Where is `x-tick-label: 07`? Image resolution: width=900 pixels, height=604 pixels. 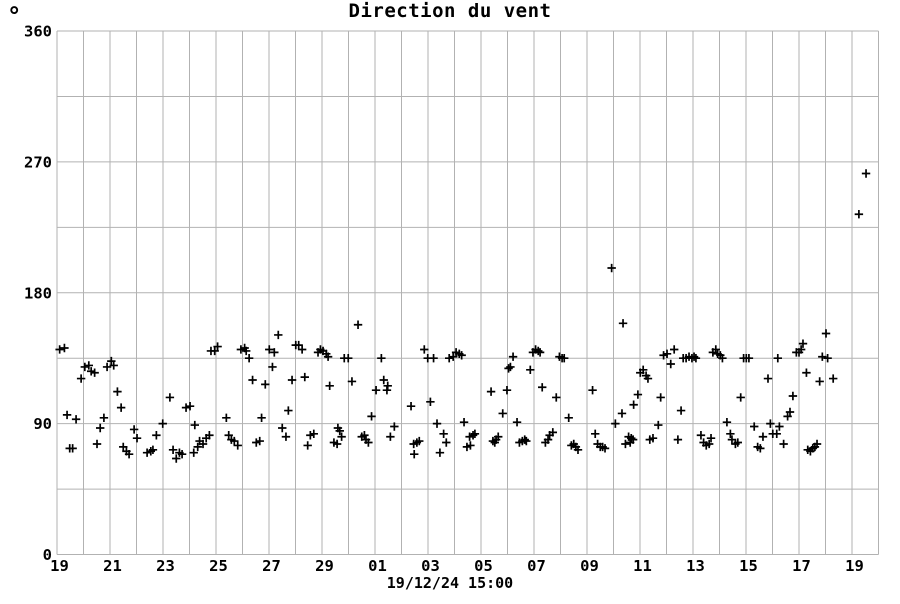
x-tick-label: 07 is located at coordinates (536, 566).